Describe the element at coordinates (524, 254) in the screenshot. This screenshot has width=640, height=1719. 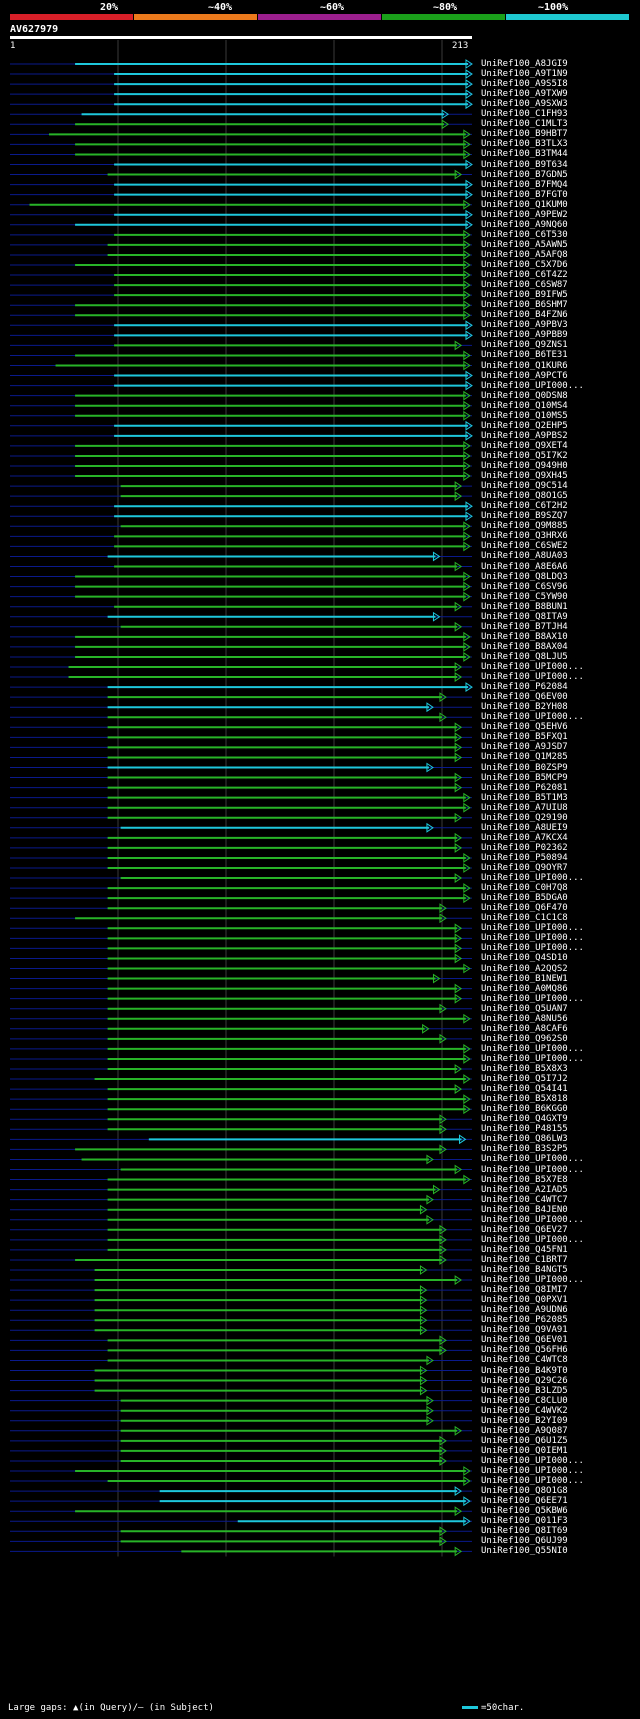
I see `hit-label-link: UniRef100_A5AFQ8` at that location.